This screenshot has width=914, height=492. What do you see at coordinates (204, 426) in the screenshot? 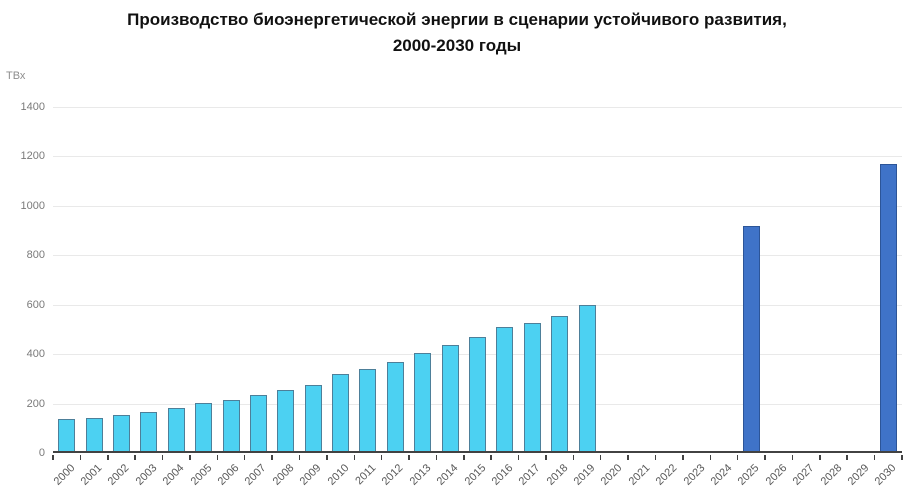
I see `bar-historical-2005` at bounding box center [204, 426].